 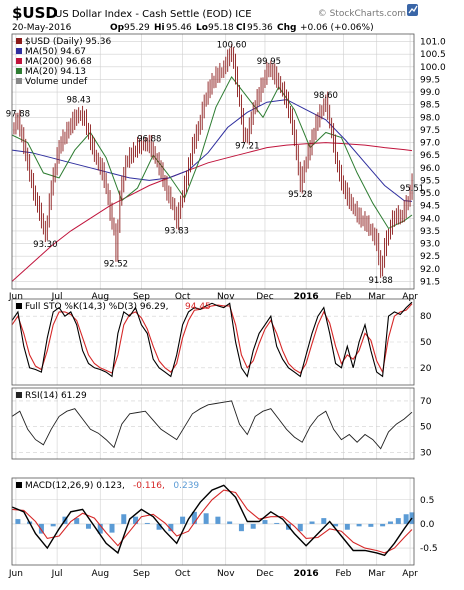 I want to click on price-legend-label: MA(20) 94.13, so click(x=55, y=72).